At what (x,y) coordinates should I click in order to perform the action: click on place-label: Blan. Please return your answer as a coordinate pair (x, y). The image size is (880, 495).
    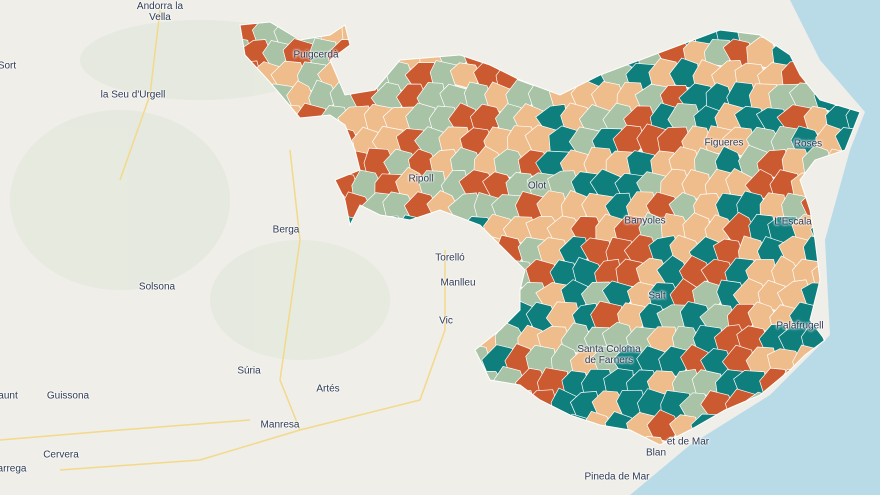
    Looking at the image, I should click on (656, 453).